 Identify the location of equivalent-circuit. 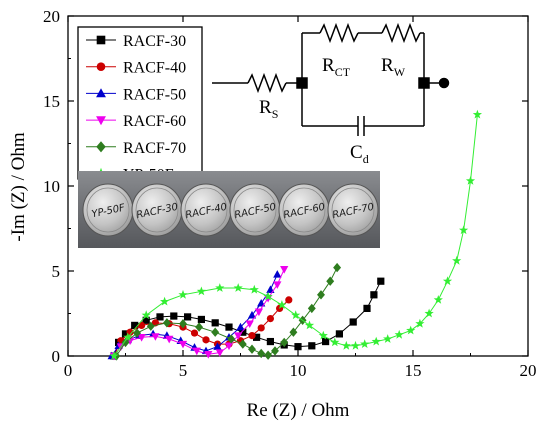
(331, 79).